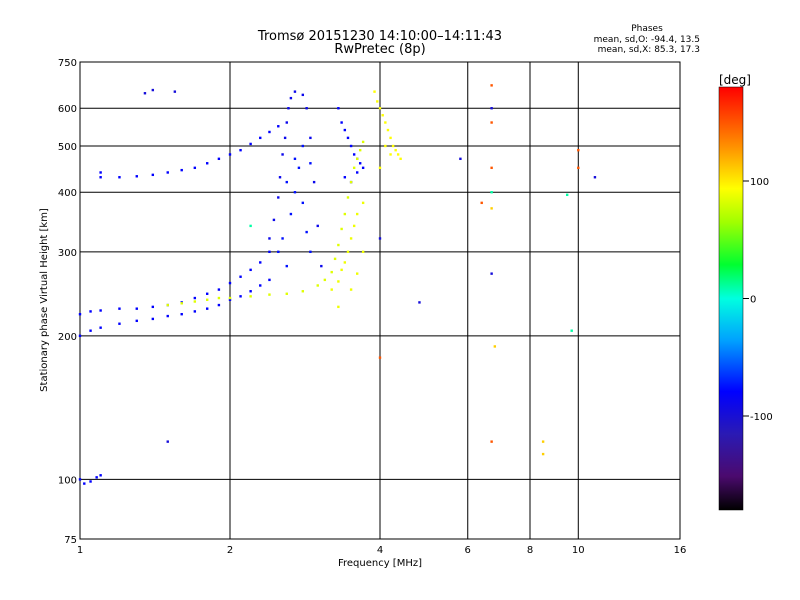 The height and width of the screenshot is (600, 800). Describe the element at coordinates (67, 253) in the screenshot. I see `y-tick-label: 300` at that location.